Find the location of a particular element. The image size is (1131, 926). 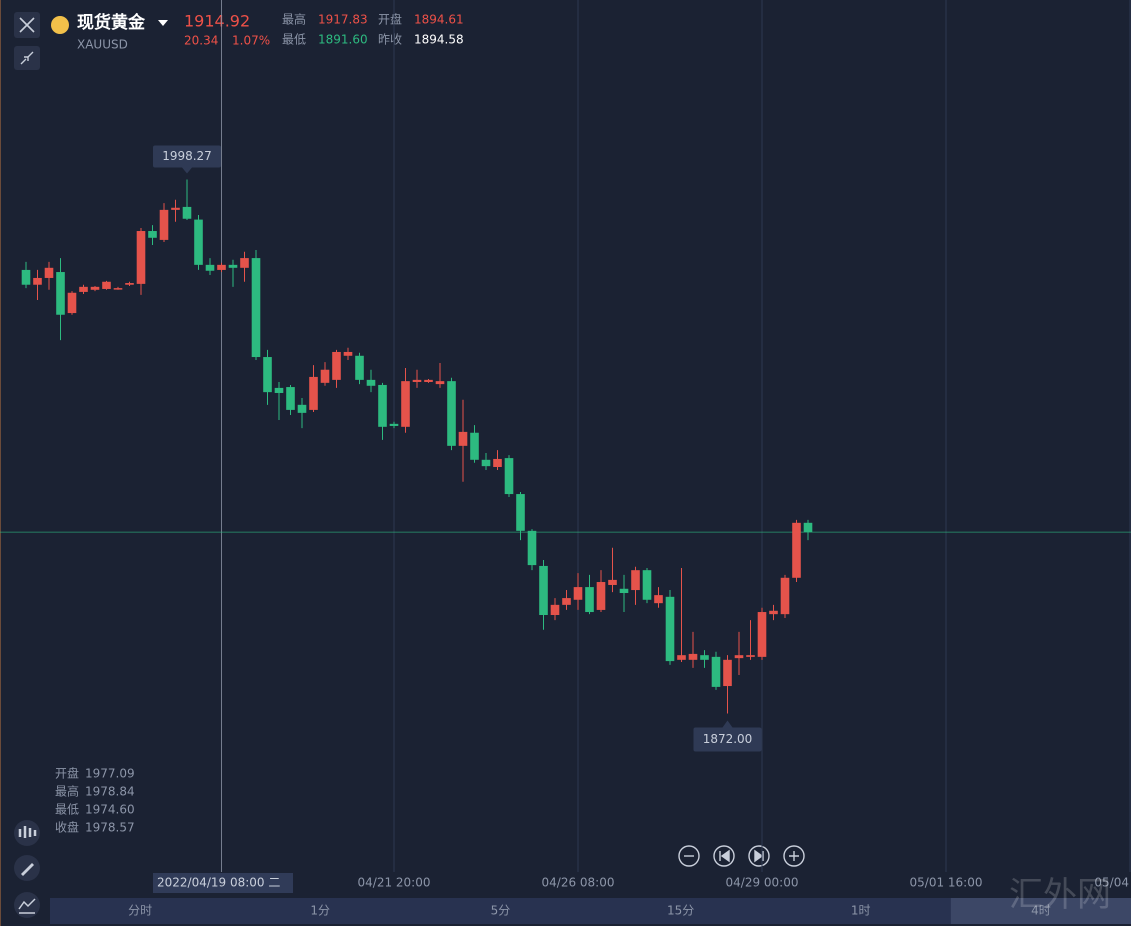

x-tick-label: 05/04 is located at coordinates (1111, 883).